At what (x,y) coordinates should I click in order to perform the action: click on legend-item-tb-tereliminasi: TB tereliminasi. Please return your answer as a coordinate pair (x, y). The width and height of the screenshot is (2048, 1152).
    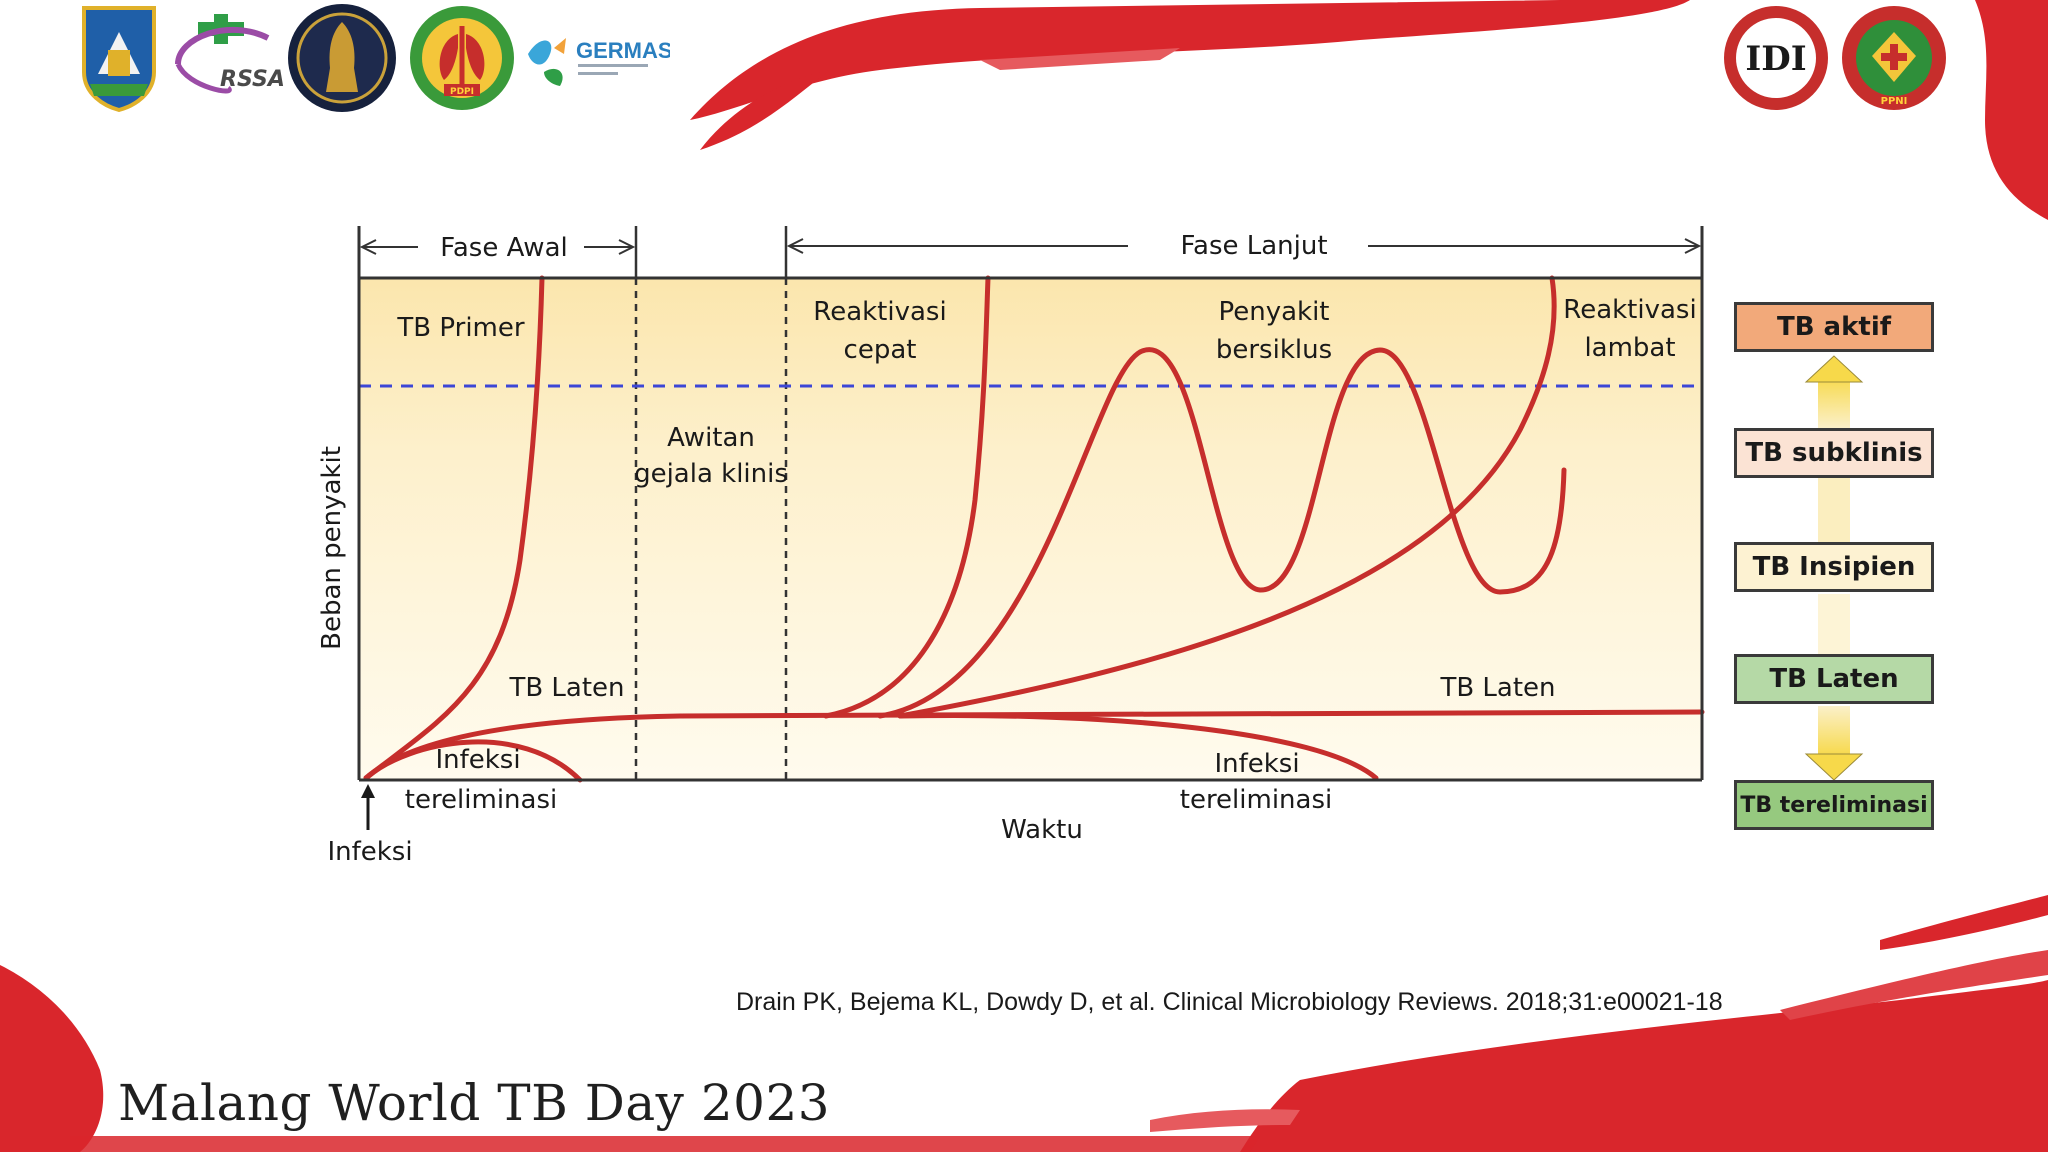
    Looking at the image, I should click on (1834, 805).